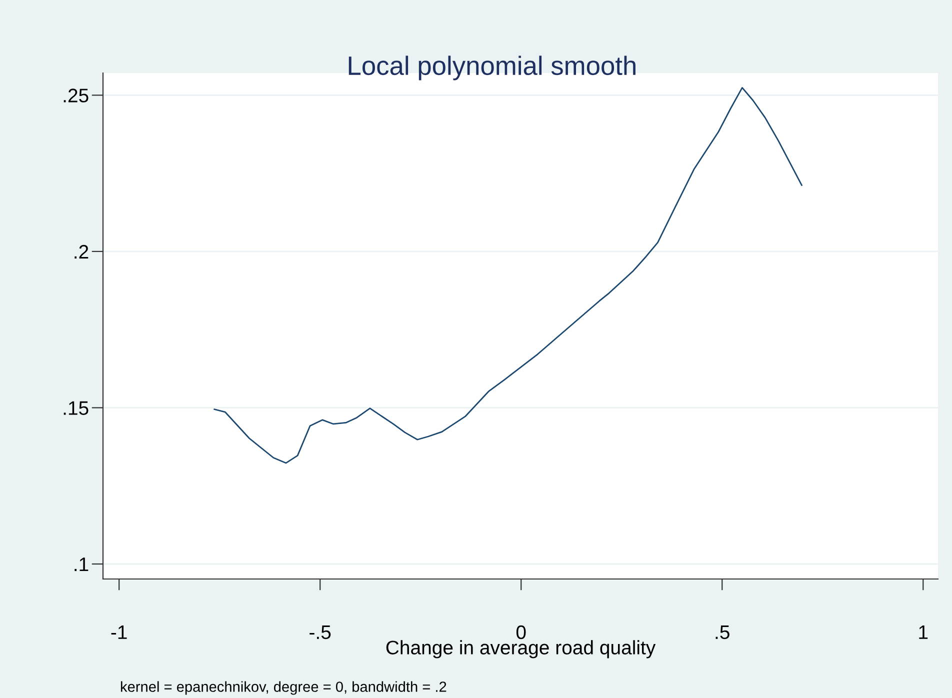  I want to click on x-tick-label: .5, so click(723, 633).